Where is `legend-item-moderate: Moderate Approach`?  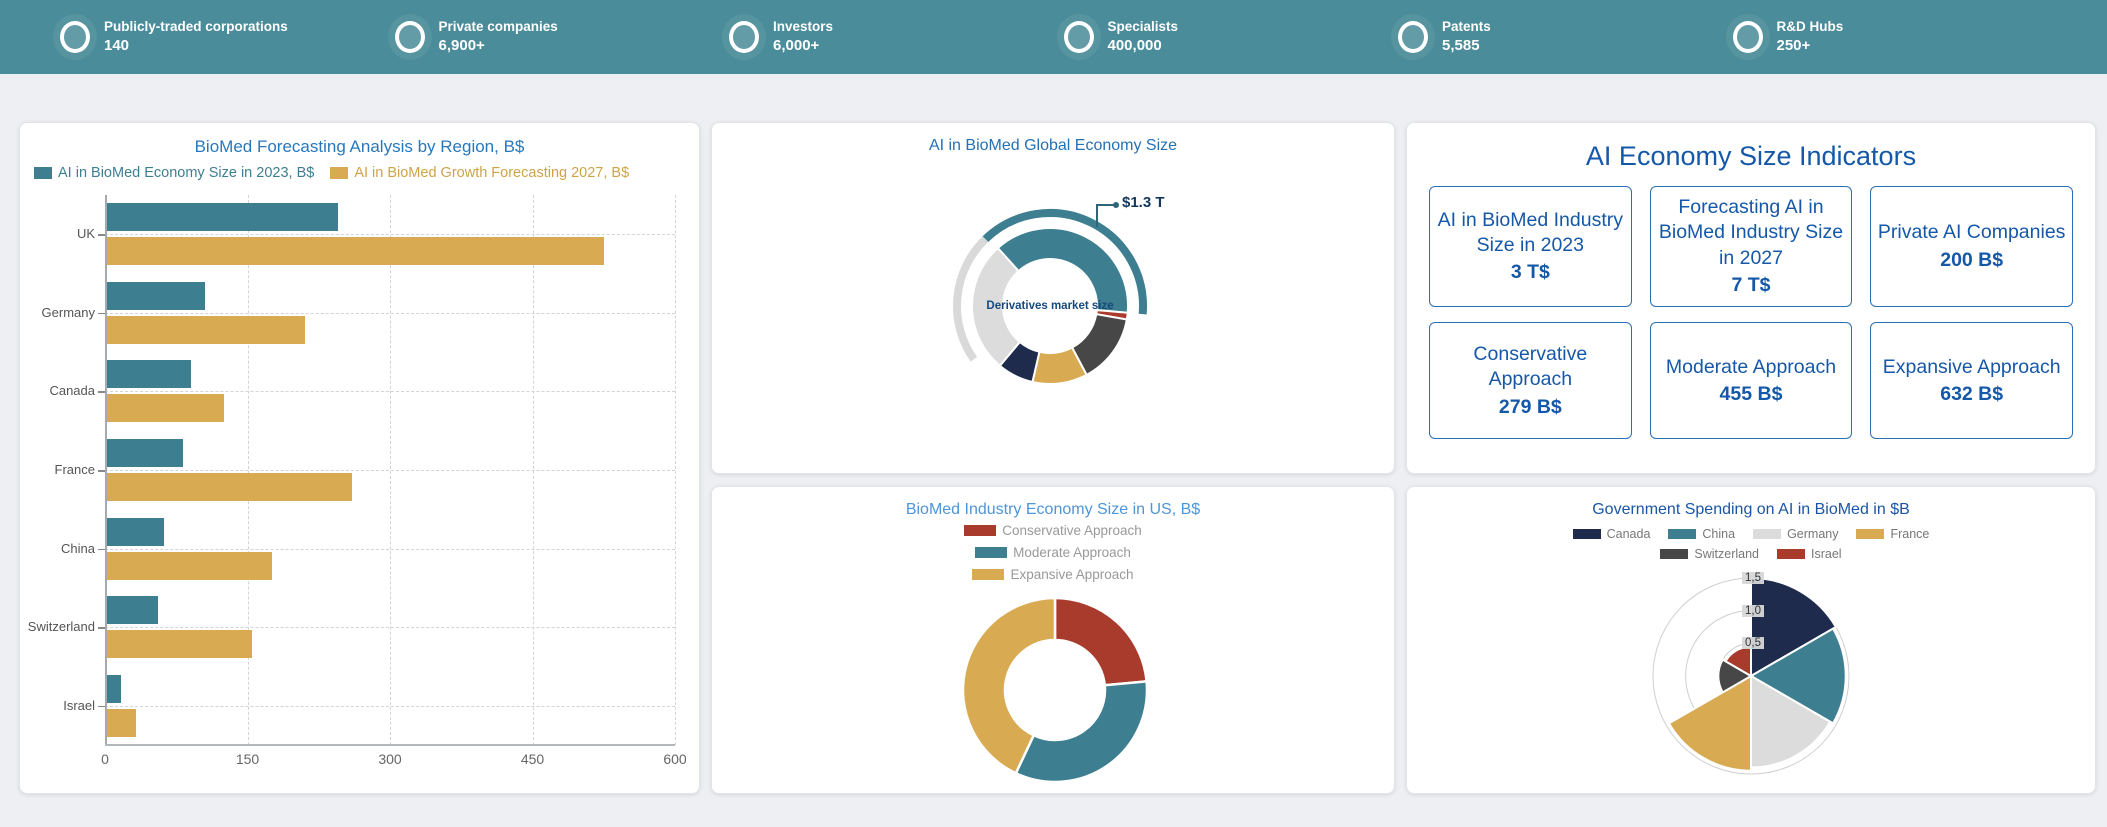
legend-item-moderate: Moderate Approach is located at coordinates (1053, 552).